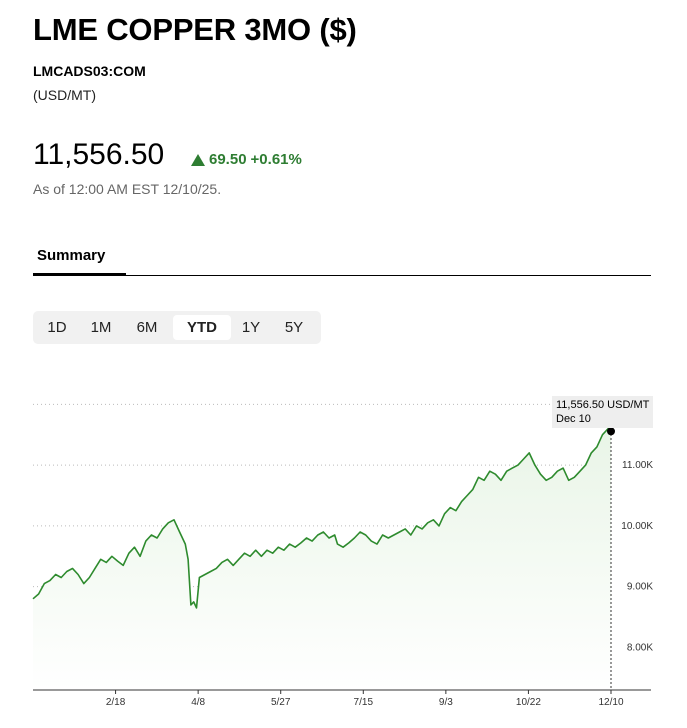 Image resolution: width=687 pixels, height=728 pixels. Describe the element at coordinates (101, 327) in the screenshot. I see `range-1m-button: 1M` at that location.